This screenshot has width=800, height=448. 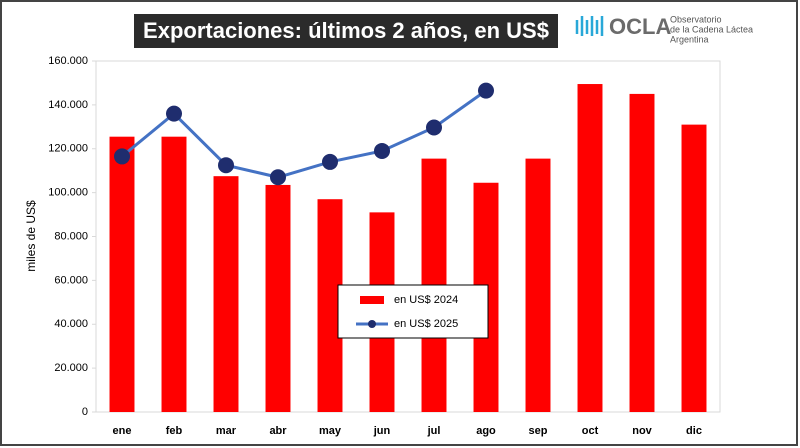 What do you see at coordinates (589, 26) in the screenshot?
I see `logo-icon` at bounding box center [589, 26].